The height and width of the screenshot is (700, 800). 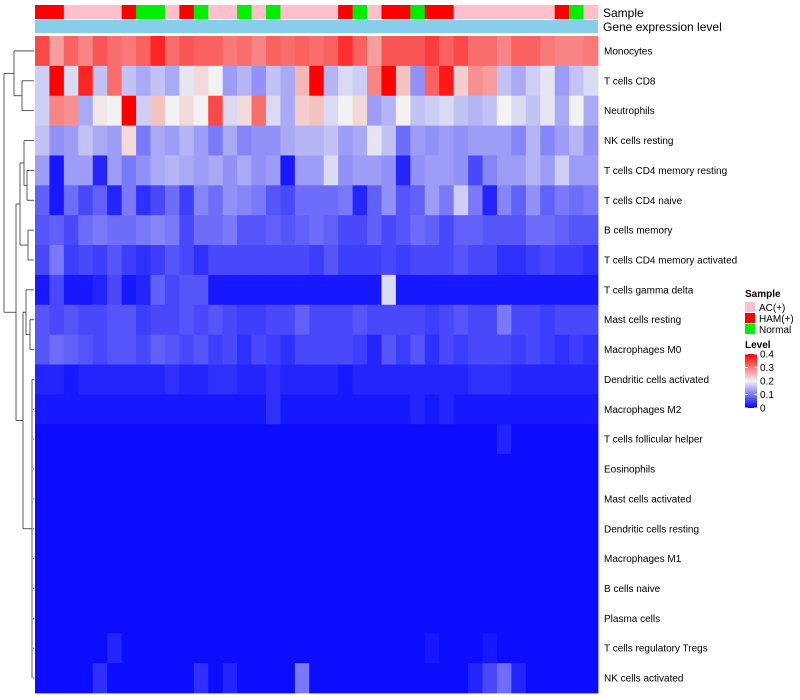 I want to click on legend-level-ticks: 0.4 0.3 0.2 0.1 0, so click(x=759, y=382).